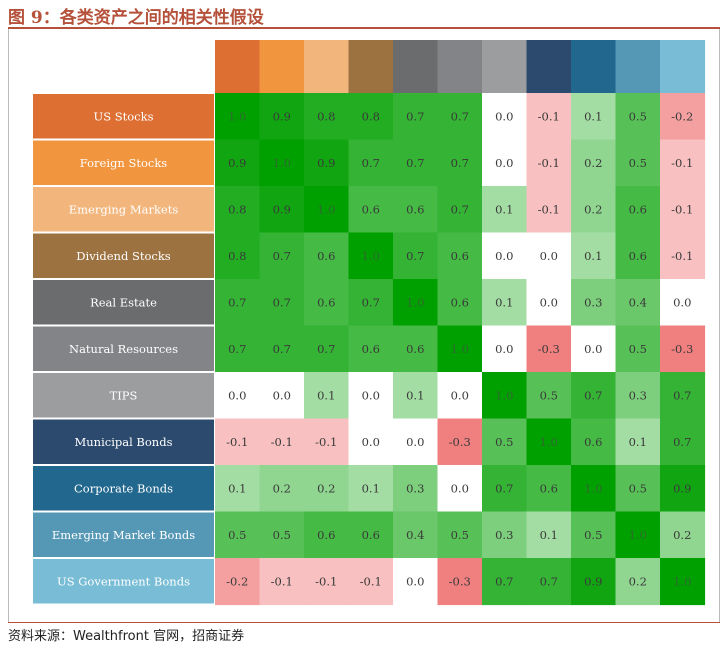 The width and height of the screenshot is (728, 650). Describe the element at coordinates (371, 442) in the screenshot. I see `cell-label-7-3: 0.0` at that location.